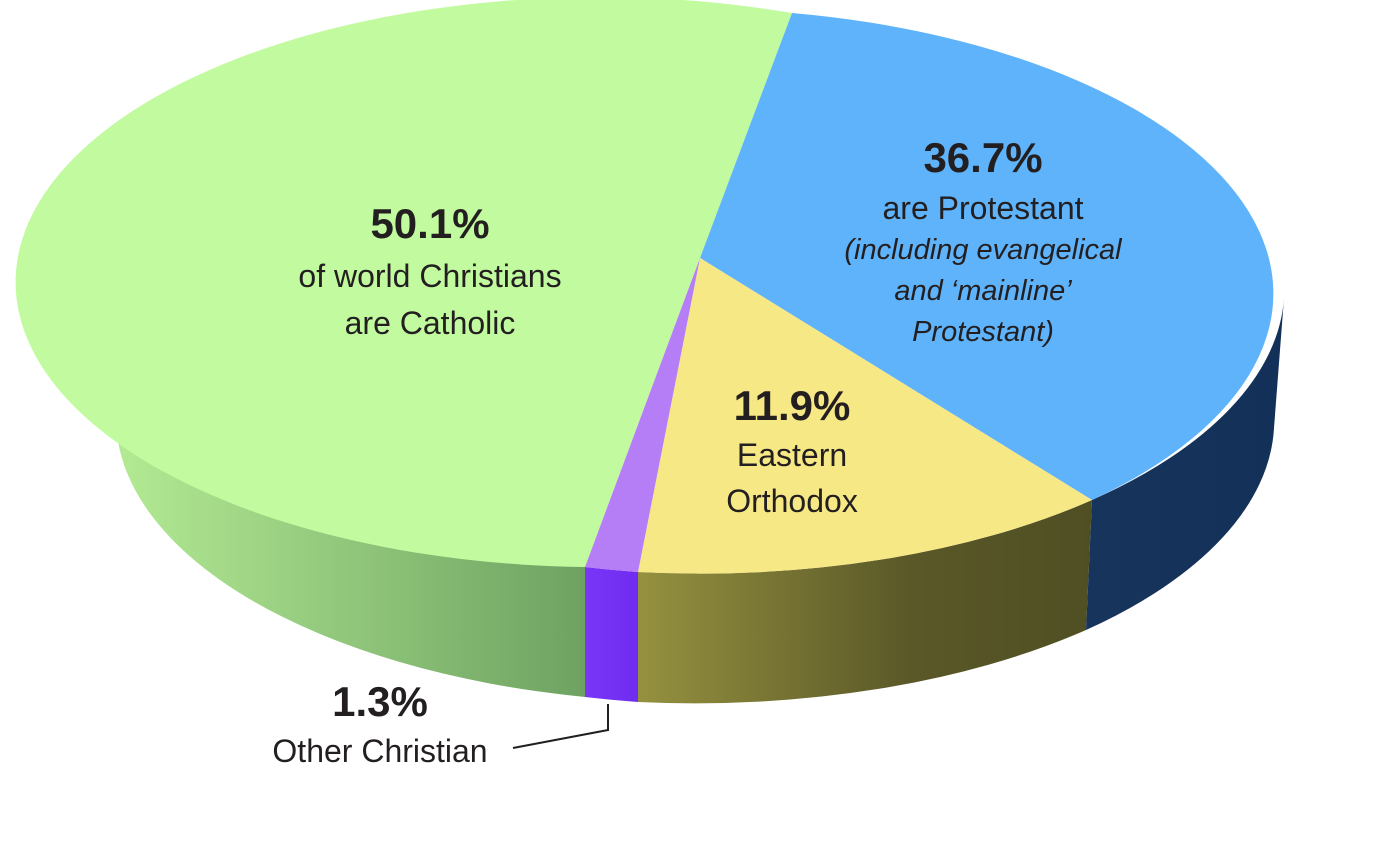 The width and height of the screenshot is (1400, 848). Describe the element at coordinates (865, 416) in the screenshot. I see `slice-eastern-orthodox` at that location.